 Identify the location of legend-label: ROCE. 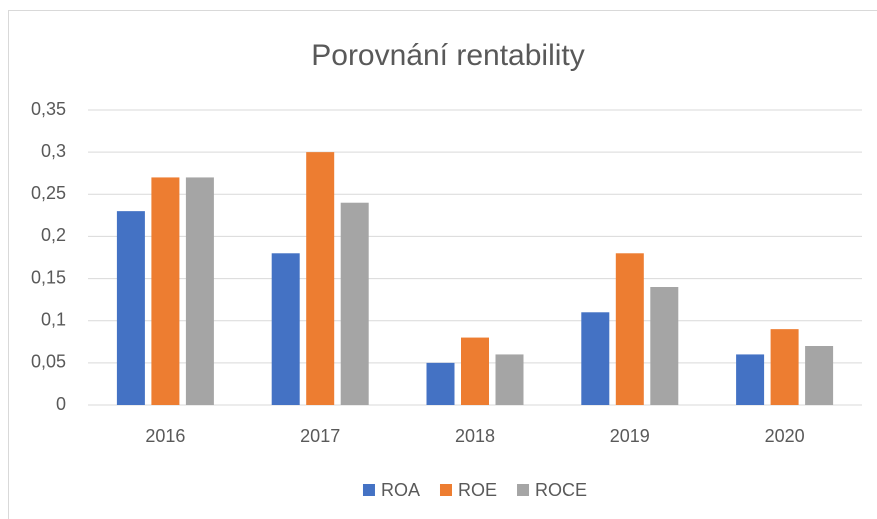
(561, 490).